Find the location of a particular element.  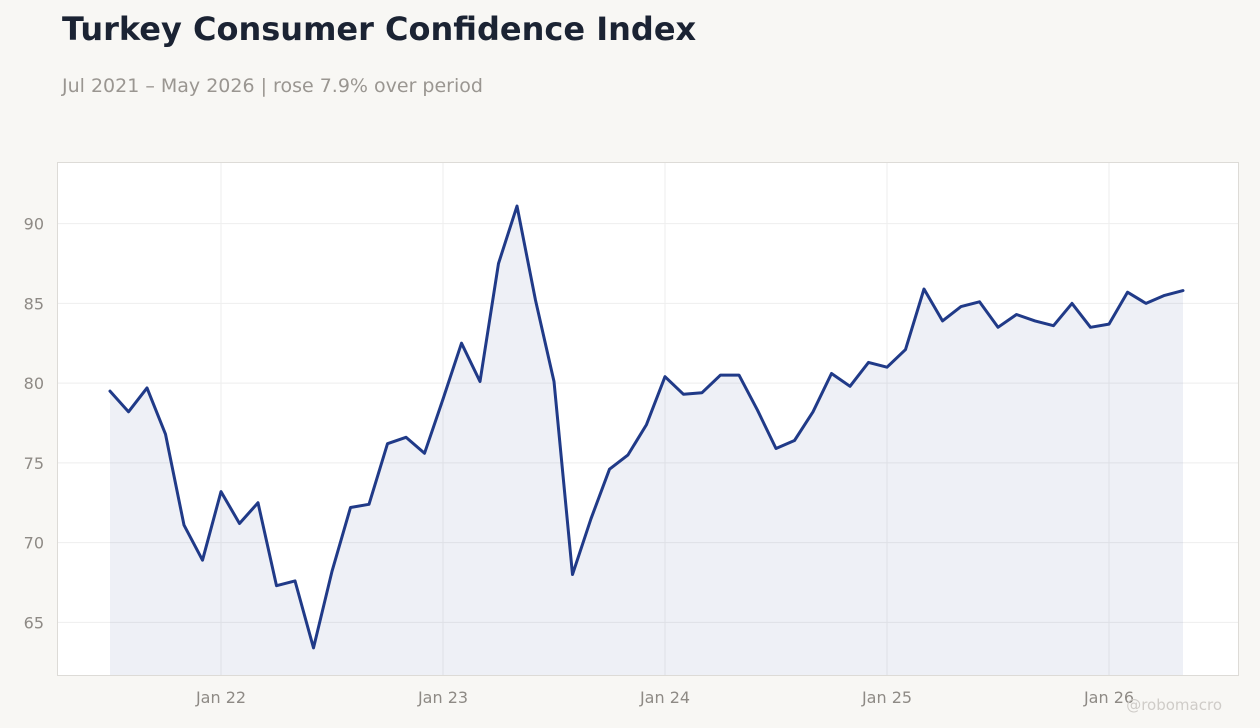

credit-watermark: @robomacro is located at coordinates (1174, 705).